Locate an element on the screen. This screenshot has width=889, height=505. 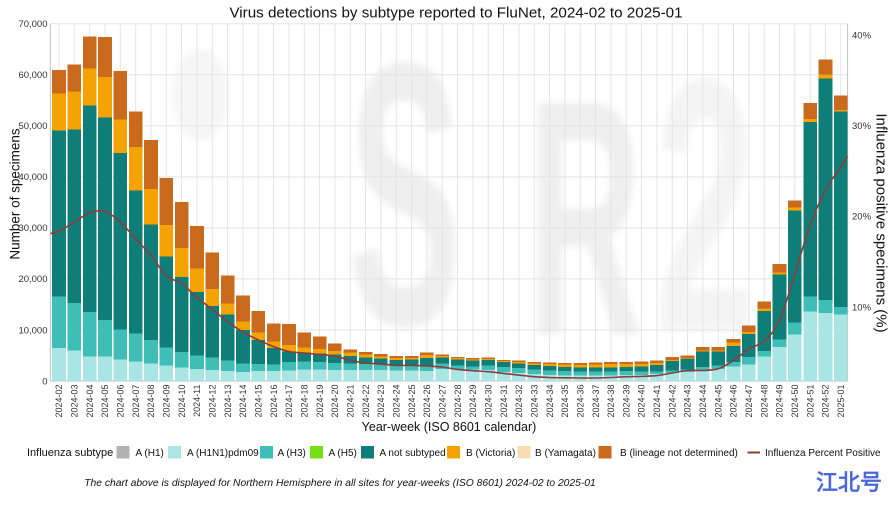
svg-text: Influenza Percent Positive is located at coordinates (823, 453).